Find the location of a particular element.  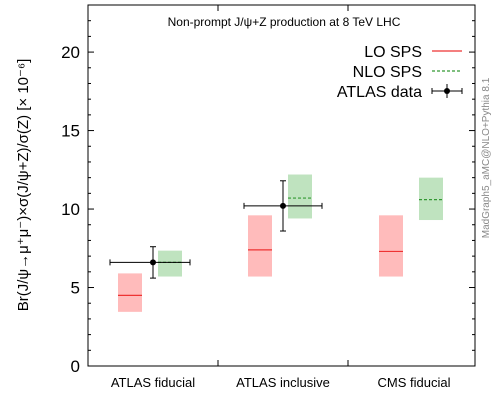

legend-swatch-point is located at coordinates (447, 91).